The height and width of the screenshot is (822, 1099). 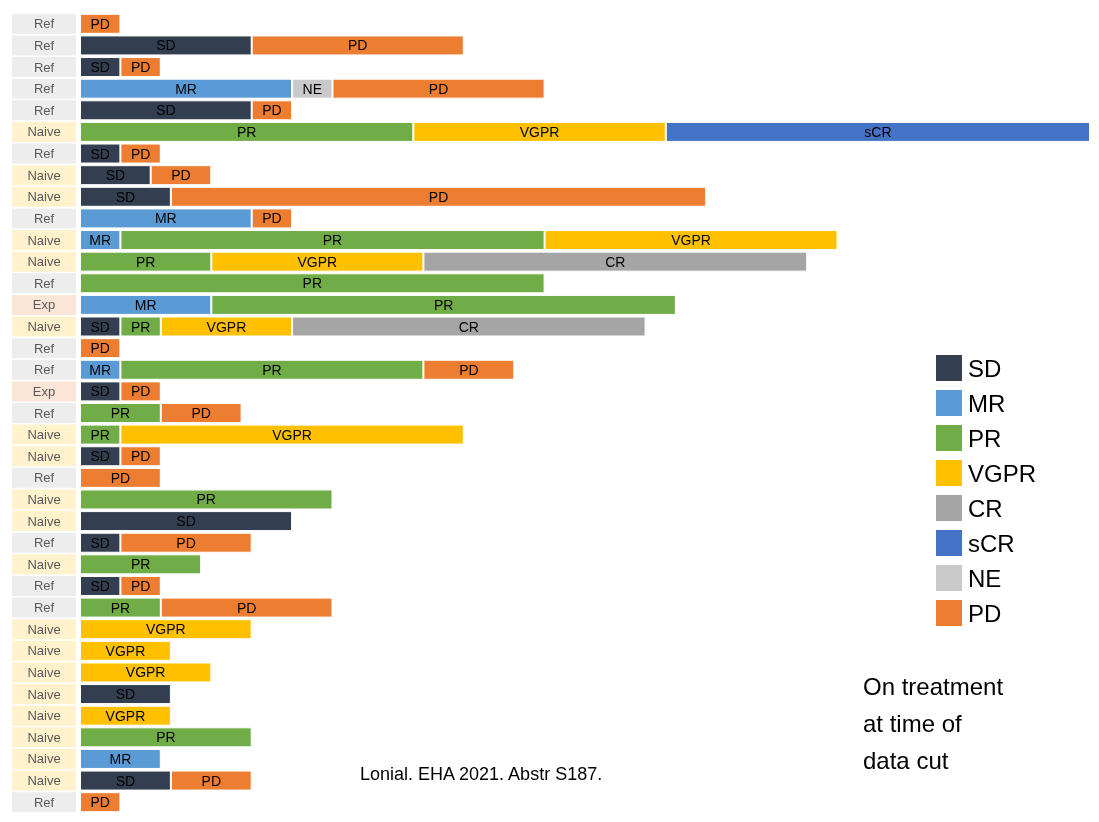 I want to click on legend-label: sCR, so click(x=991, y=543).